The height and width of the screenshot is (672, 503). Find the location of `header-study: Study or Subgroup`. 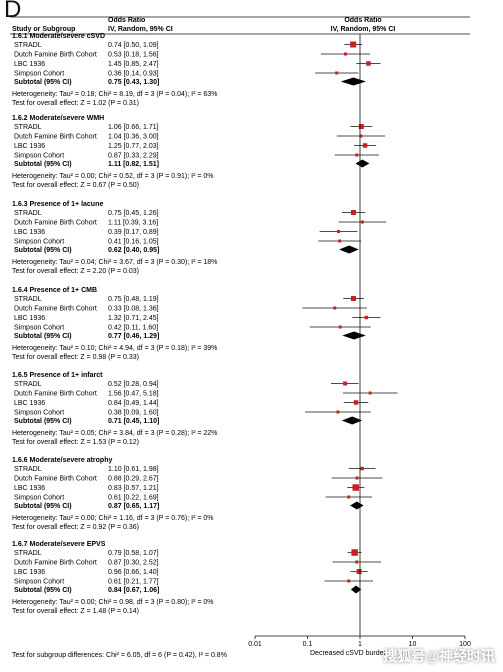

header-study: Study or Subgroup is located at coordinates (43, 29).